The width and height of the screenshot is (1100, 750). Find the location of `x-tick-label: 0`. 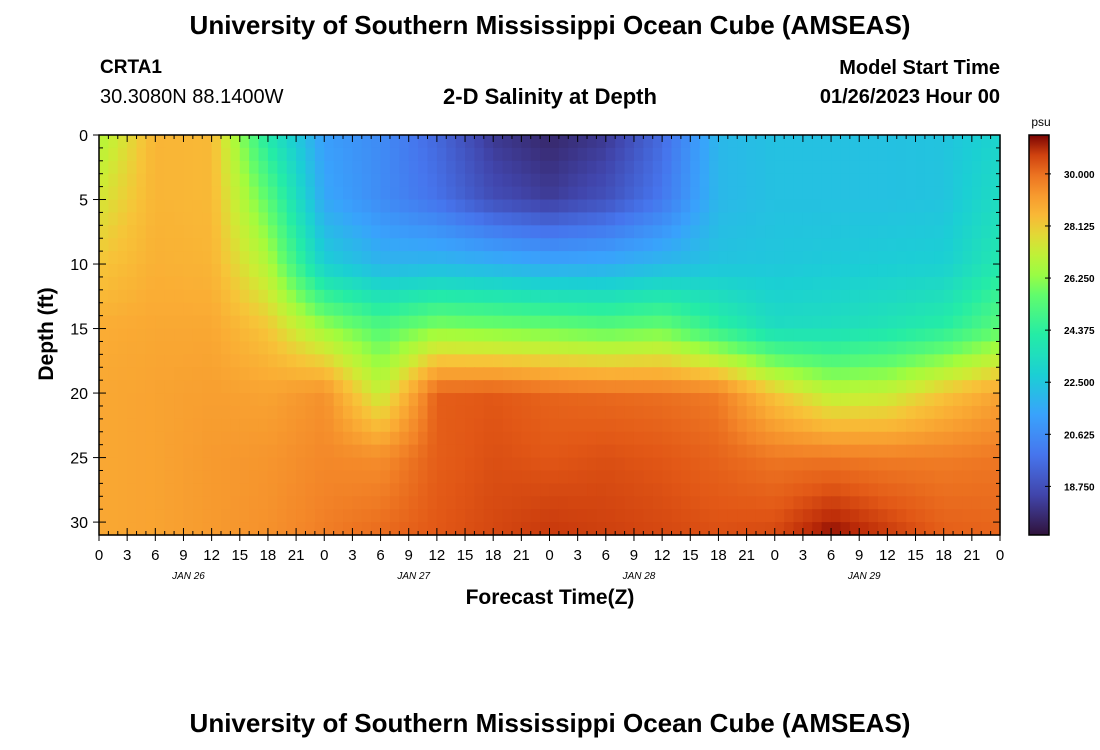

x-tick-label: 0 is located at coordinates (99, 555).